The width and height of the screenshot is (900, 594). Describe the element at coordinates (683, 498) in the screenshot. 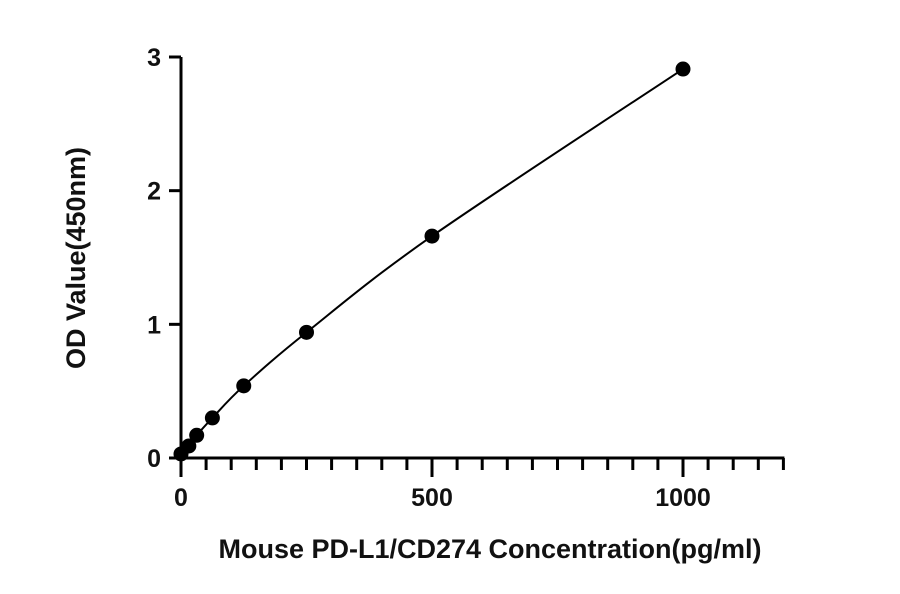

I see `x-tick-label: 1000` at that location.